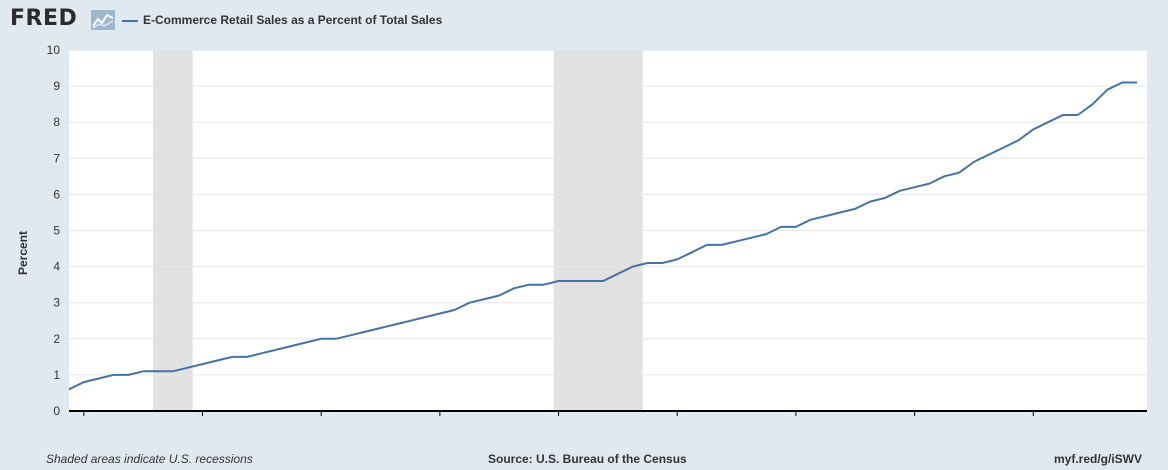 This screenshot has height=470, width=1168. I want to click on short-url-link: myf.red/g/iSWV, so click(1097, 459).